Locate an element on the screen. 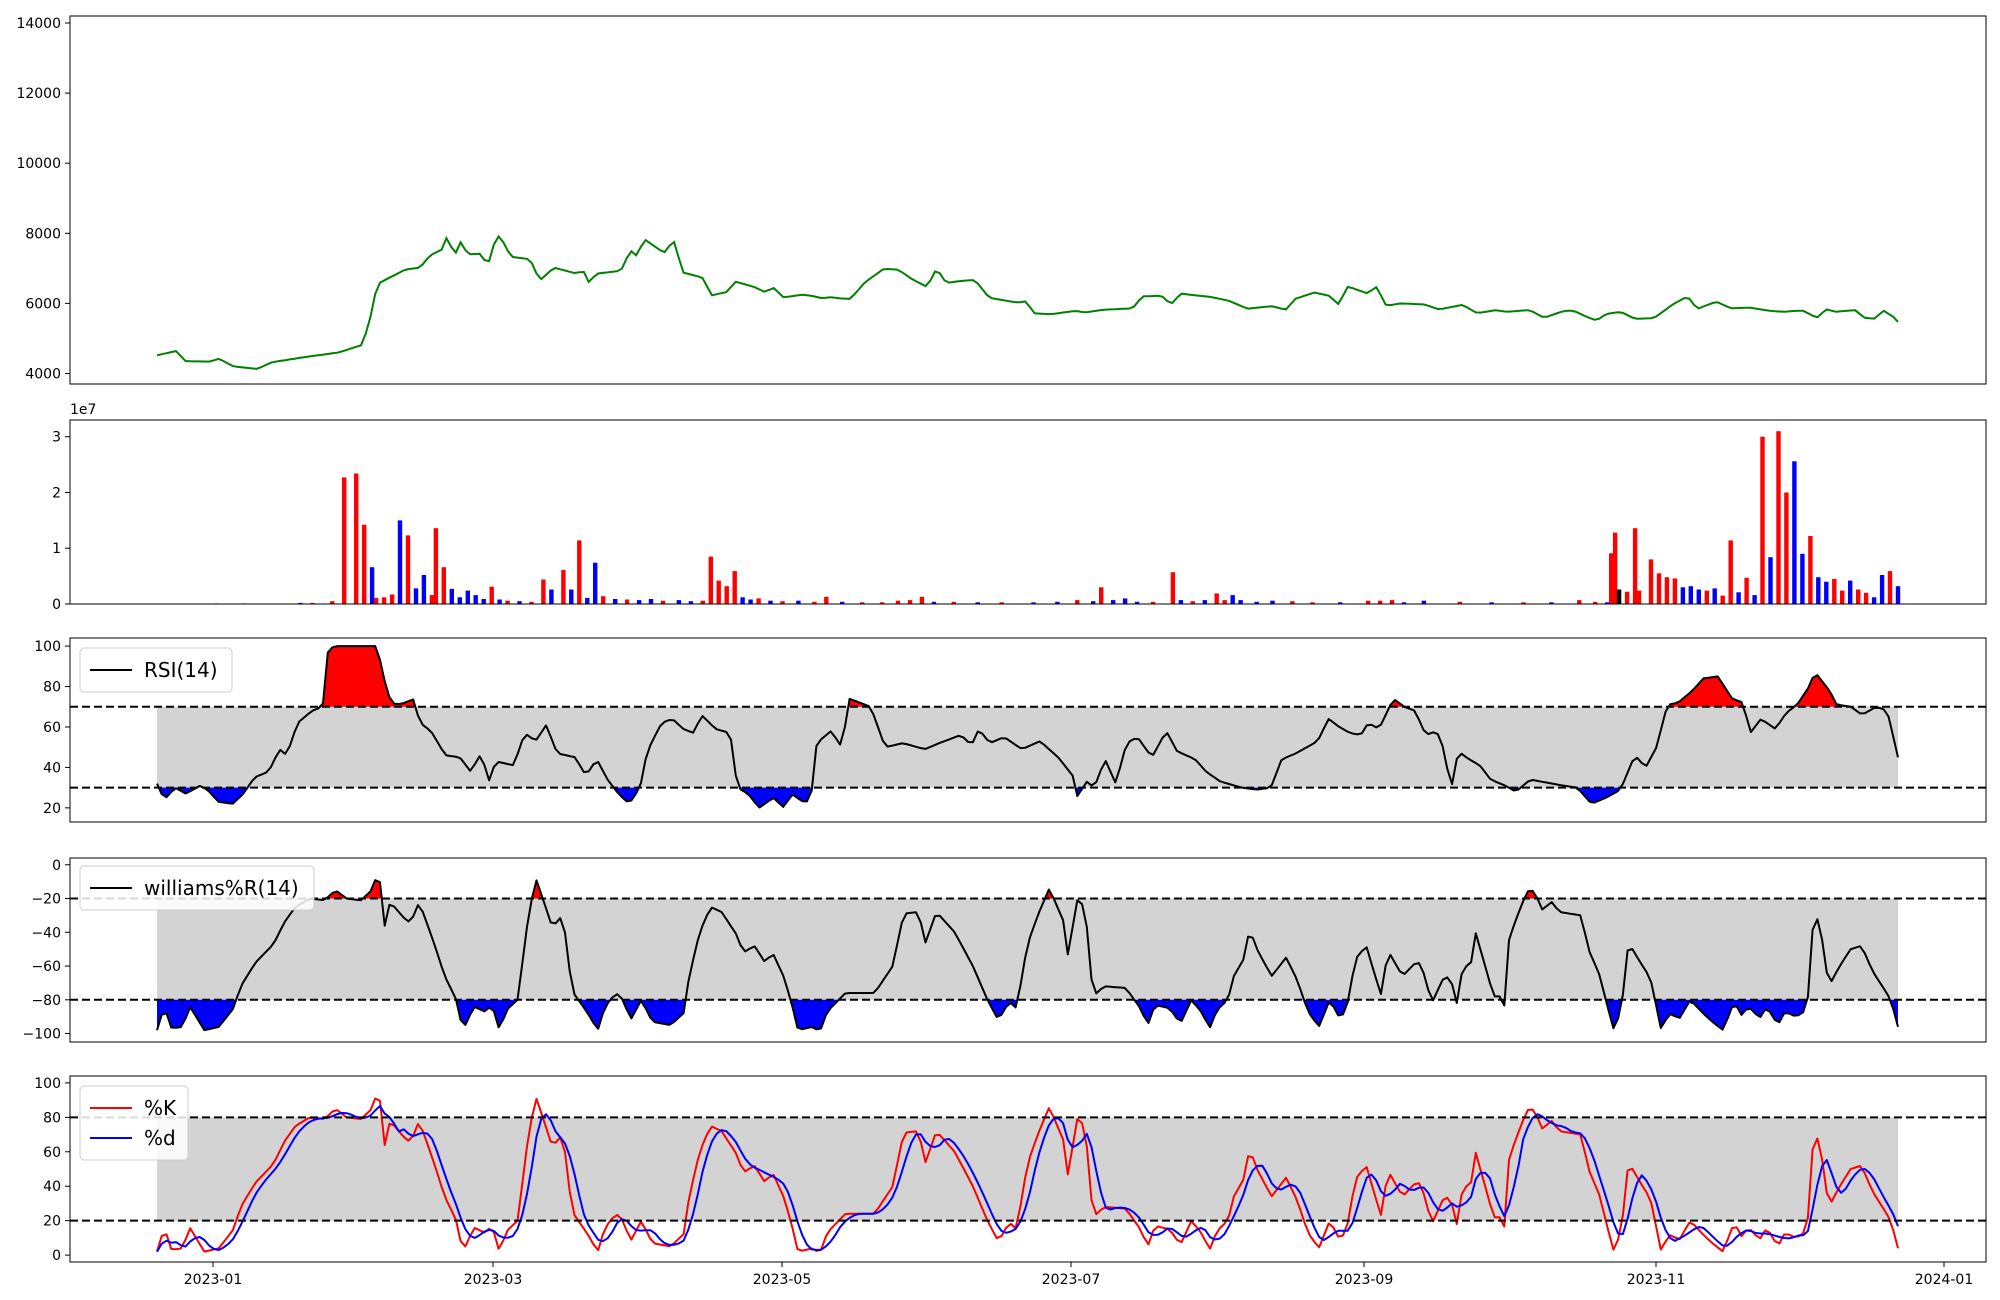  stochastic-tick-label: 100 is located at coordinates (47, 1084).